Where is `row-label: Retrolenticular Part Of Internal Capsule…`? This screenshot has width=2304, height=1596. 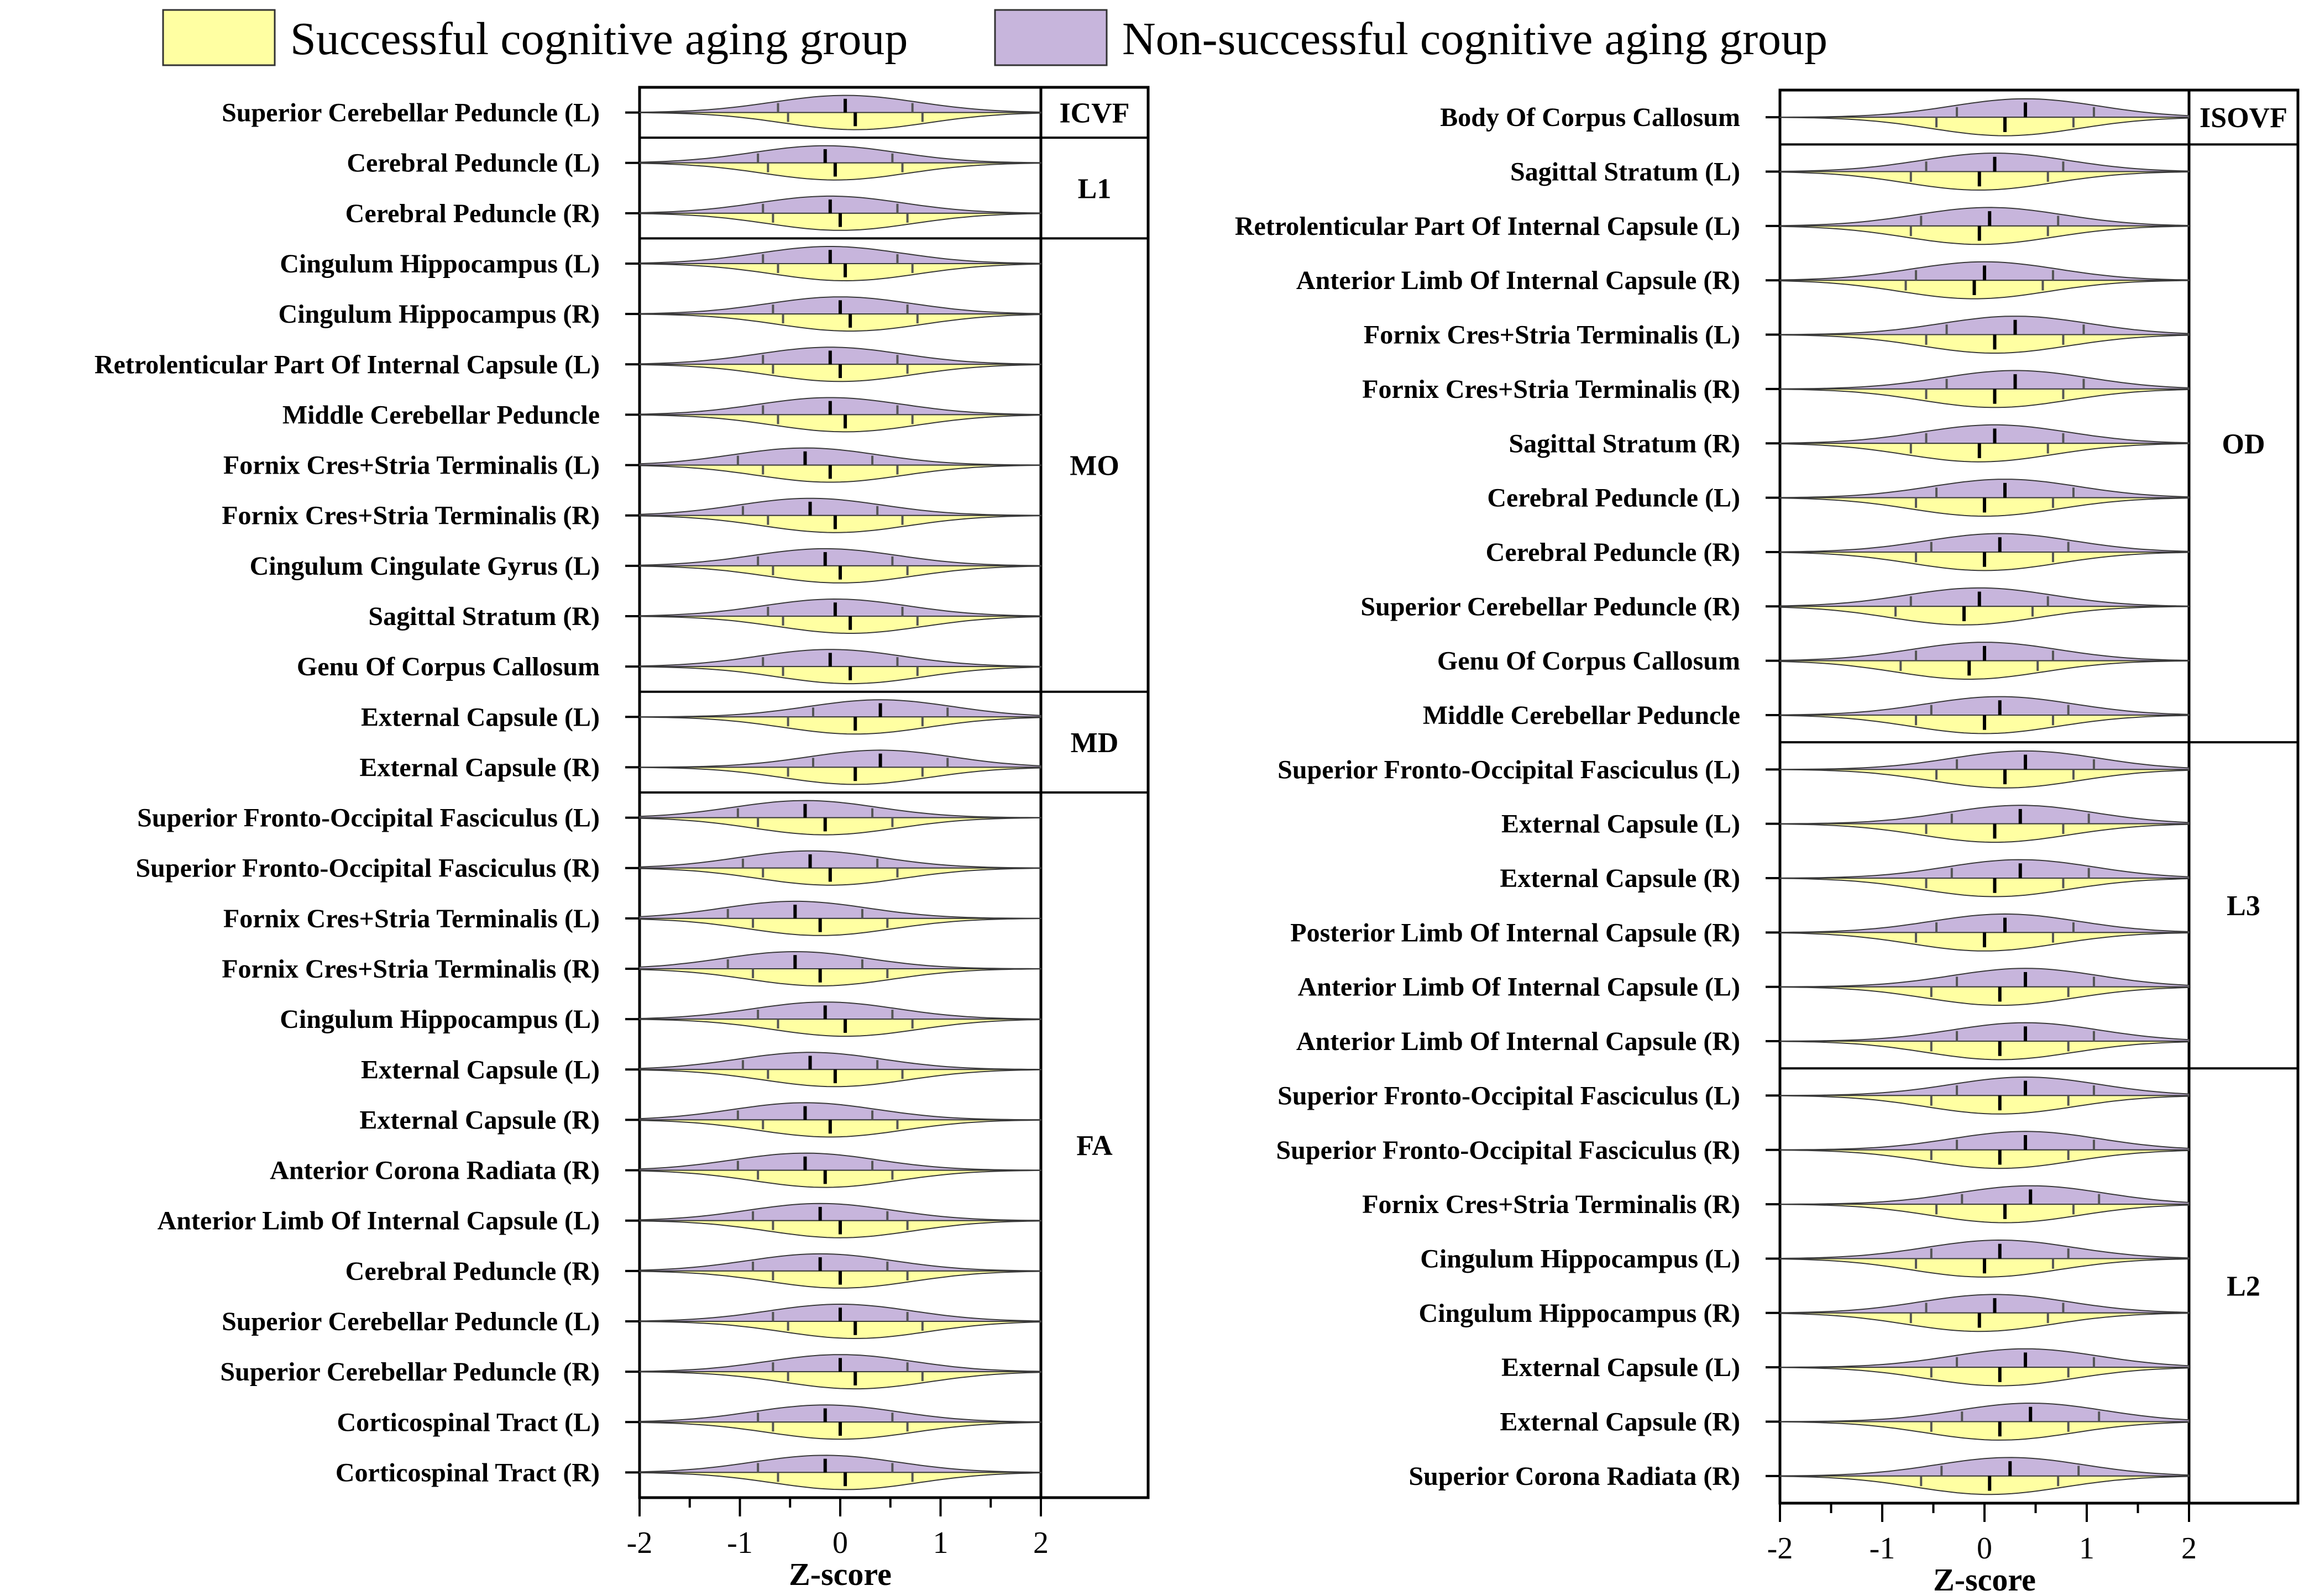 row-label: Retrolenticular Part Of Internal Capsule… is located at coordinates (347, 364).